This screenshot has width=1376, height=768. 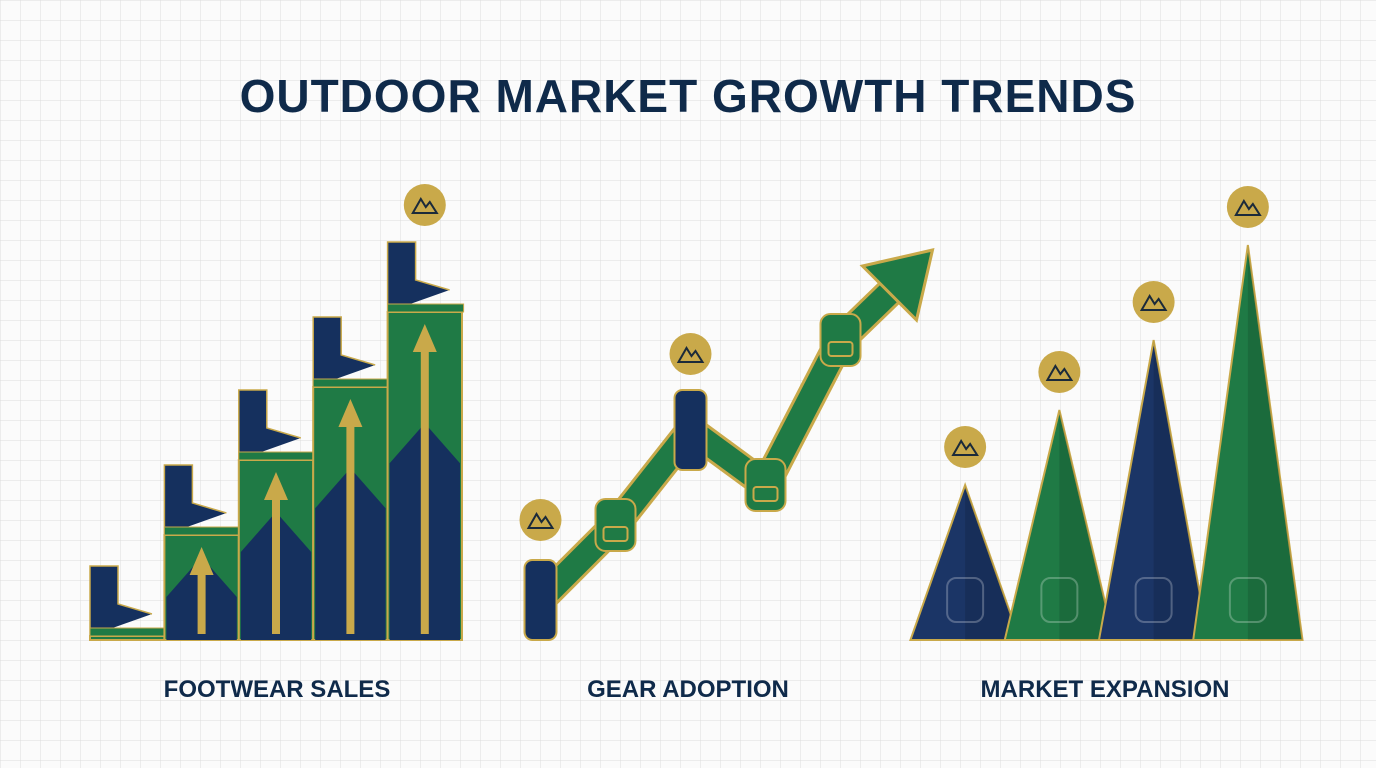 I want to click on chart-label: FOOTWEAR SALES, so click(x=277, y=689).